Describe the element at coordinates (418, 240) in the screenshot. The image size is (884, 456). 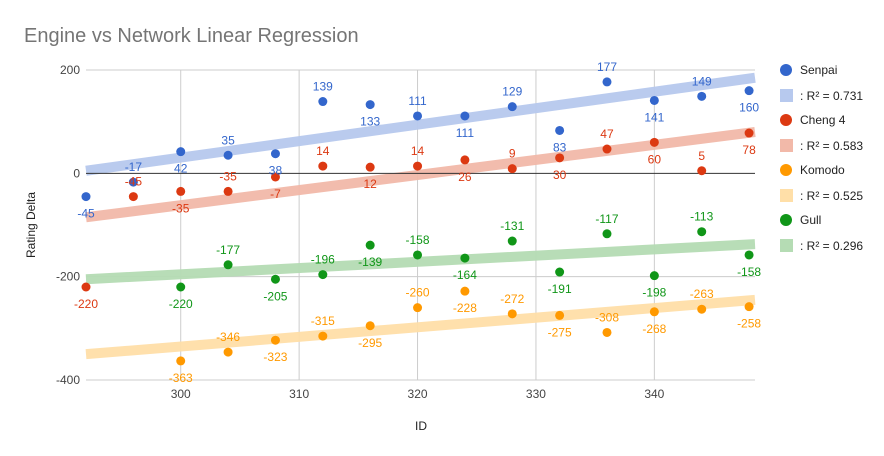
I see `data-label: -158` at that location.